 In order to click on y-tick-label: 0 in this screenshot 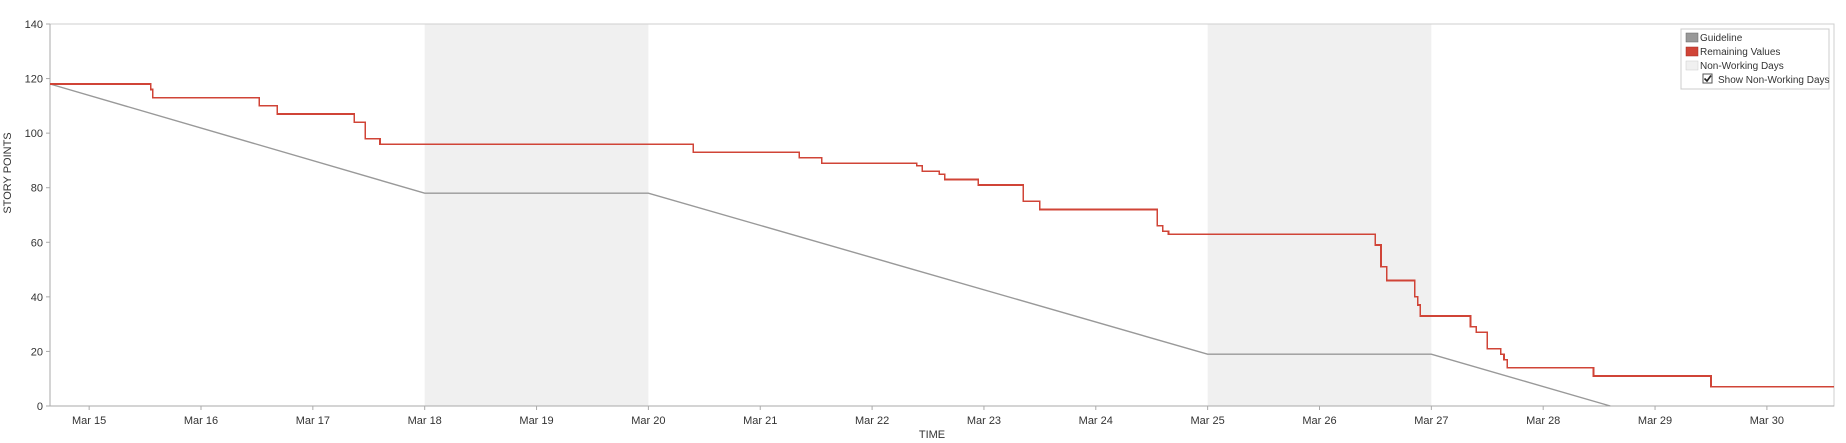, I will do `click(40, 407)`.